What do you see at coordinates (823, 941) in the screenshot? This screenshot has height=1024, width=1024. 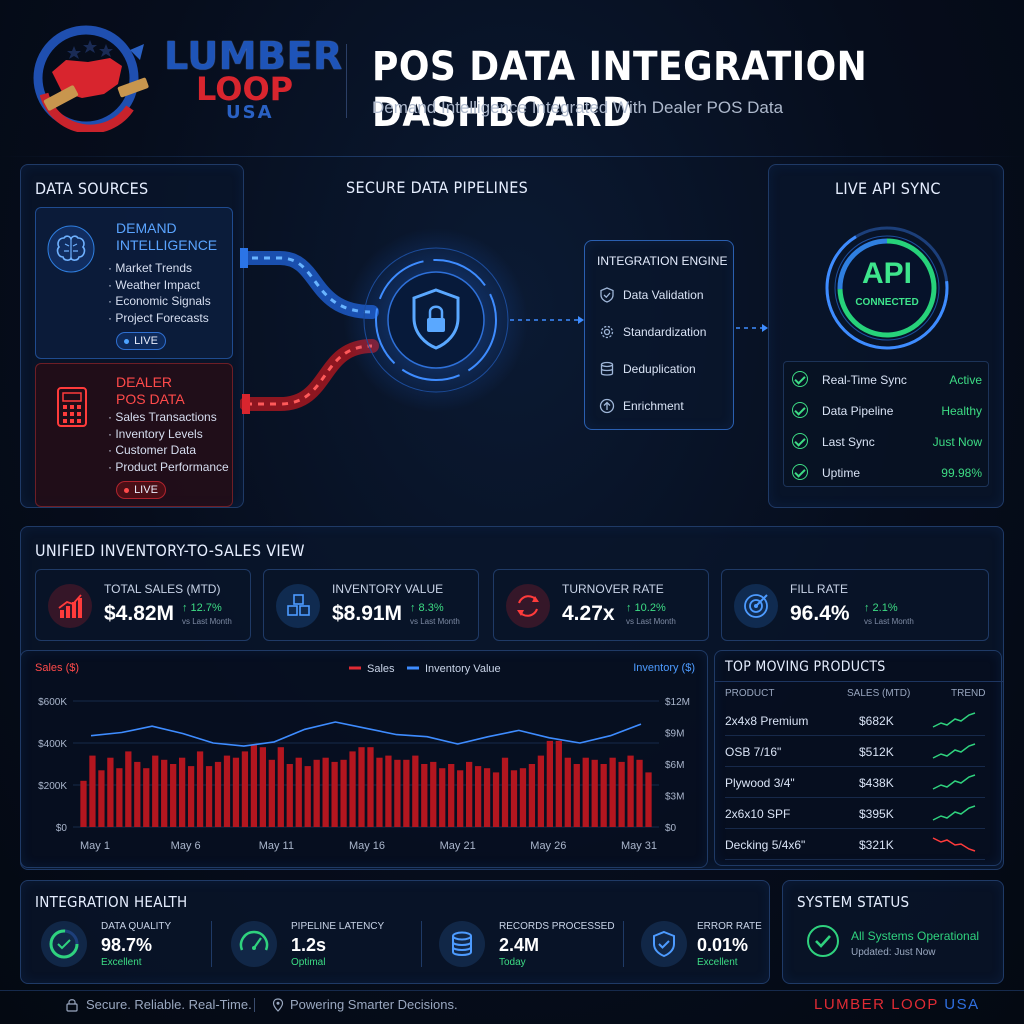 I see `status-check-icon` at bounding box center [823, 941].